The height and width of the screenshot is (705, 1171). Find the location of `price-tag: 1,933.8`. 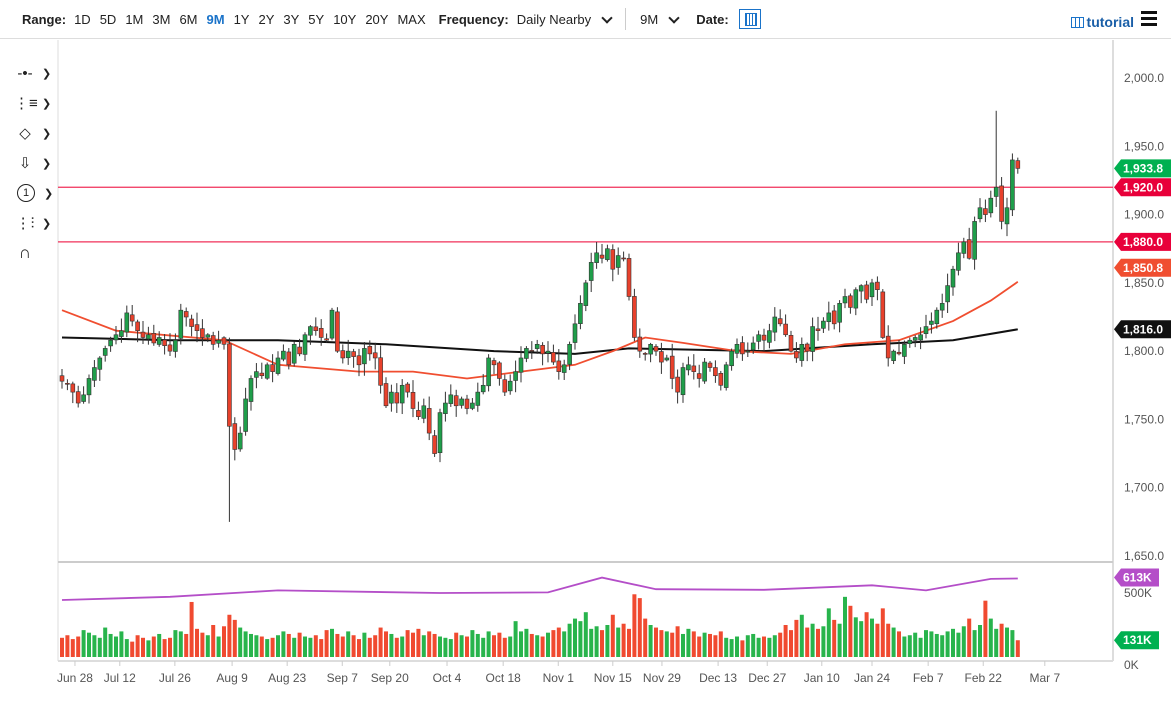

price-tag: 1,933.8 is located at coordinates (1142, 168).